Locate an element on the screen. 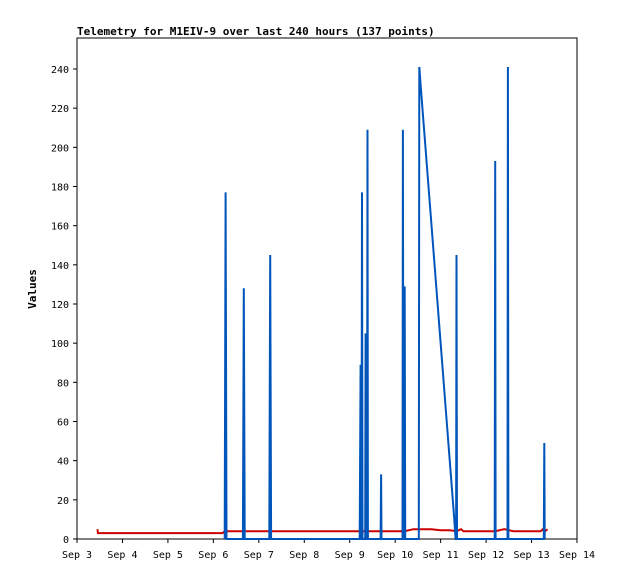 This screenshot has height=579, width=618. y-axis-label: Values is located at coordinates (32, 289).